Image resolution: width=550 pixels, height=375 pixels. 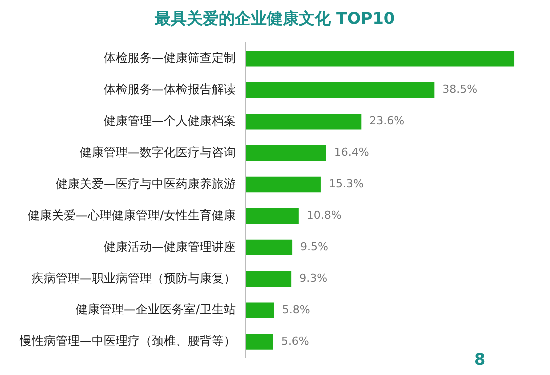 I want to click on chart-title: 最具关爱的企业健康文化 TOP10, so click(x=275, y=18).